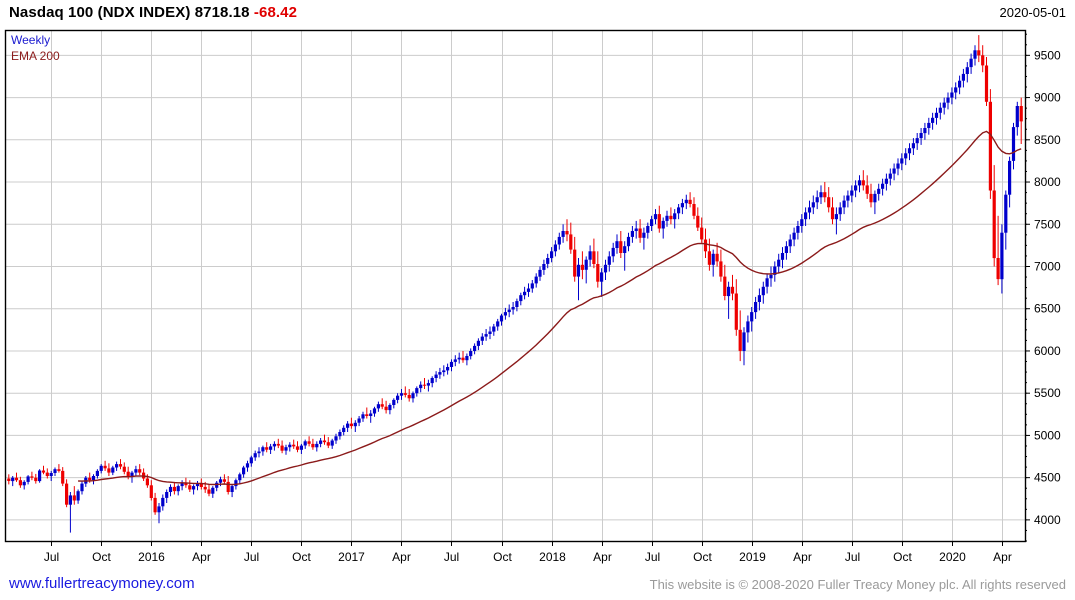  What do you see at coordinates (1047, 478) in the screenshot?
I see `y-tick-label: 4500` at bounding box center [1047, 478].